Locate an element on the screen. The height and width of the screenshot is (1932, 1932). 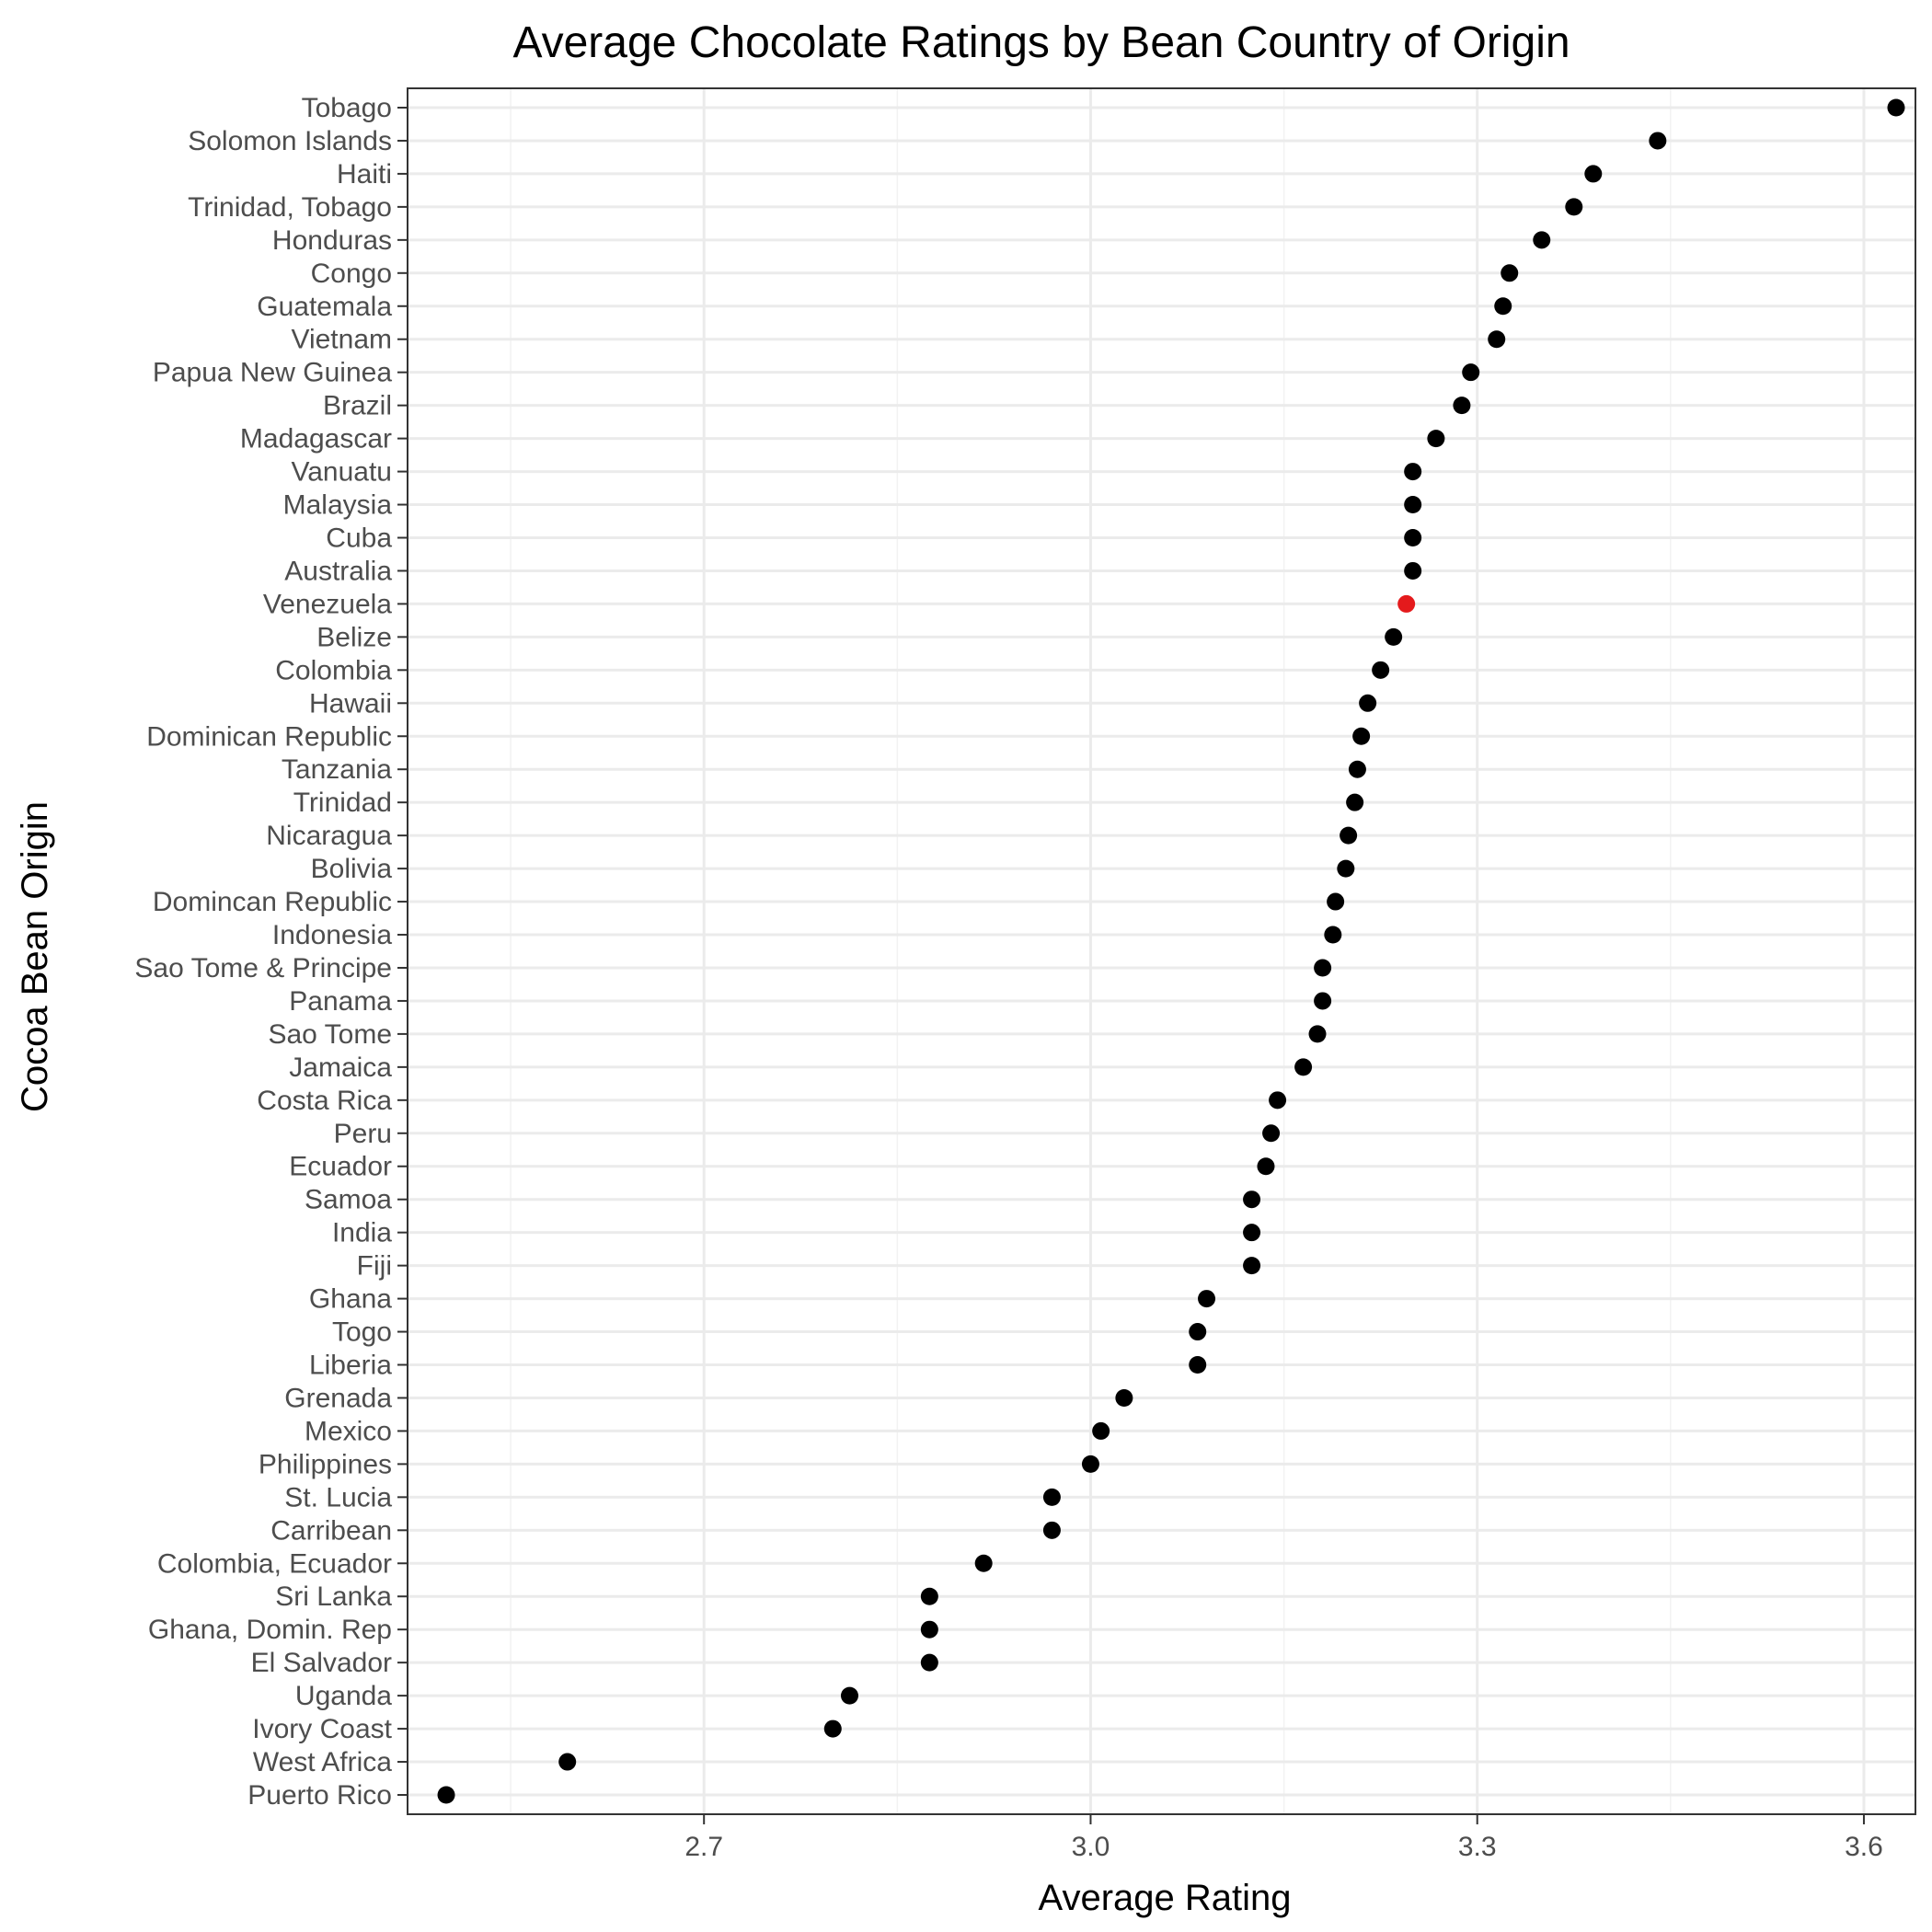
x-tick-label: 3.3 is located at coordinates (1477, 1847).